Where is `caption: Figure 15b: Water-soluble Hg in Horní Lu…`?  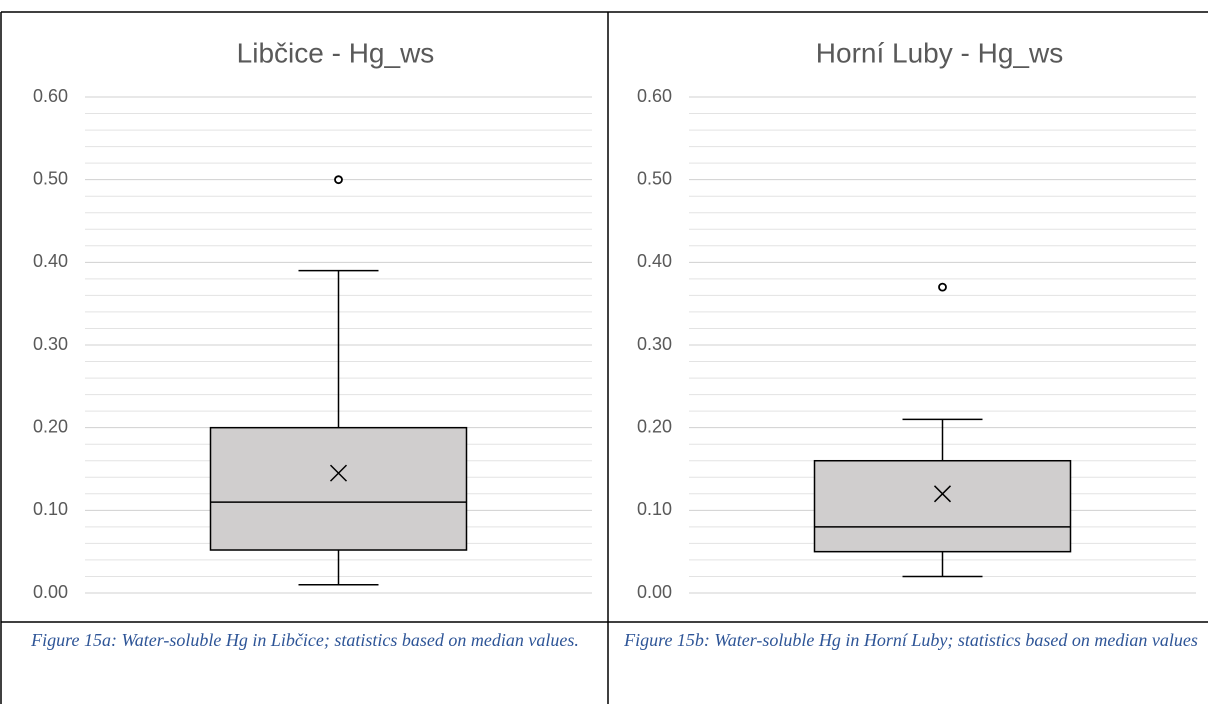
caption: Figure 15b: Water-soluble Hg in Horní Lu… is located at coordinates (911, 640).